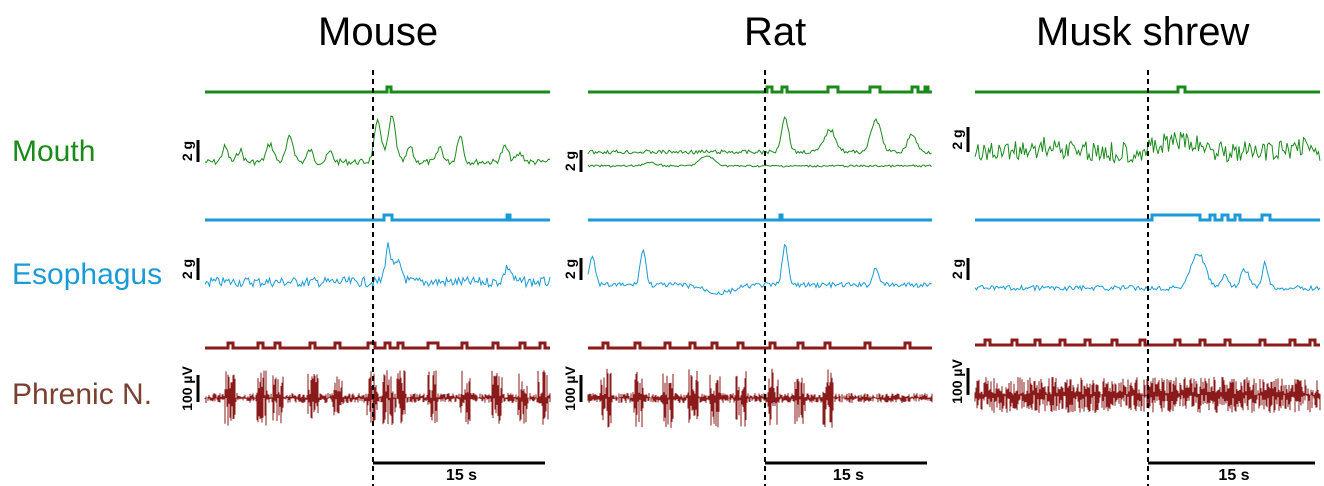 This screenshot has height=486, width=1324. I want to click on musk-shrew-esophagus-scale-label: 2 g, so click(957, 269).